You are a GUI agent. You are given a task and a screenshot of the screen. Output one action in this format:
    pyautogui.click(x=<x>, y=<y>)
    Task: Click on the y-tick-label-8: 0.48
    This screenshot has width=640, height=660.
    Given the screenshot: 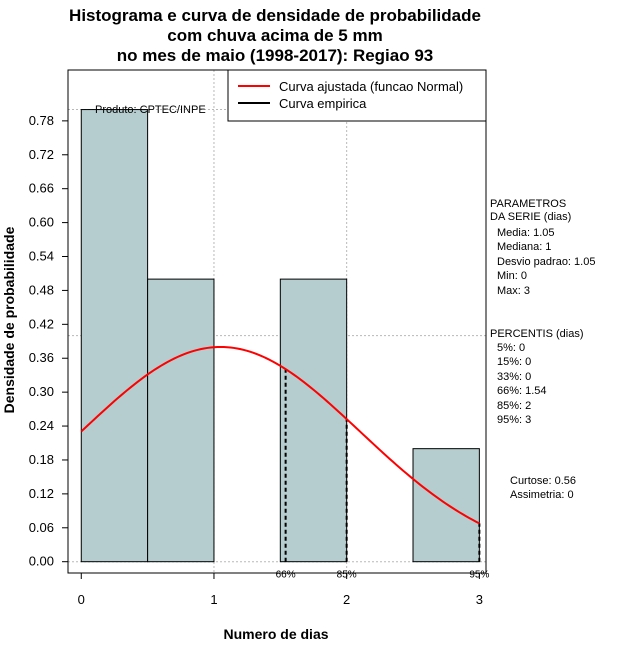 What is the action you would take?
    pyautogui.click(x=41, y=289)
    